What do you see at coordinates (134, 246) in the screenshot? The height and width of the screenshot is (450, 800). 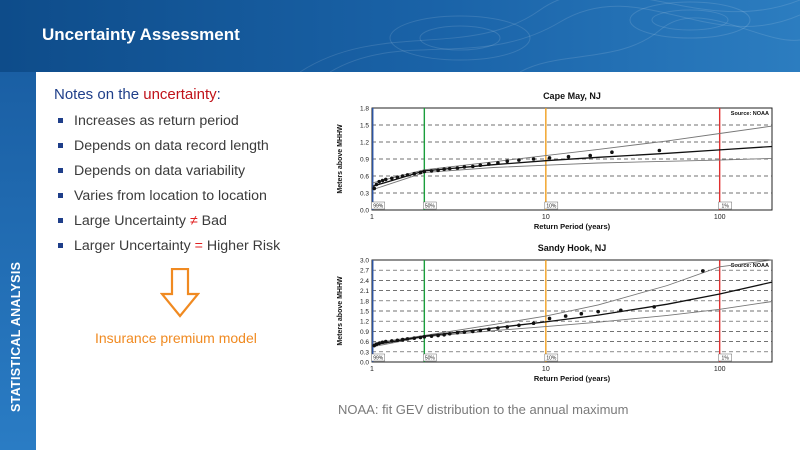 I see `bullet-text-left: Larger Uncertainty` at bounding box center [134, 246].